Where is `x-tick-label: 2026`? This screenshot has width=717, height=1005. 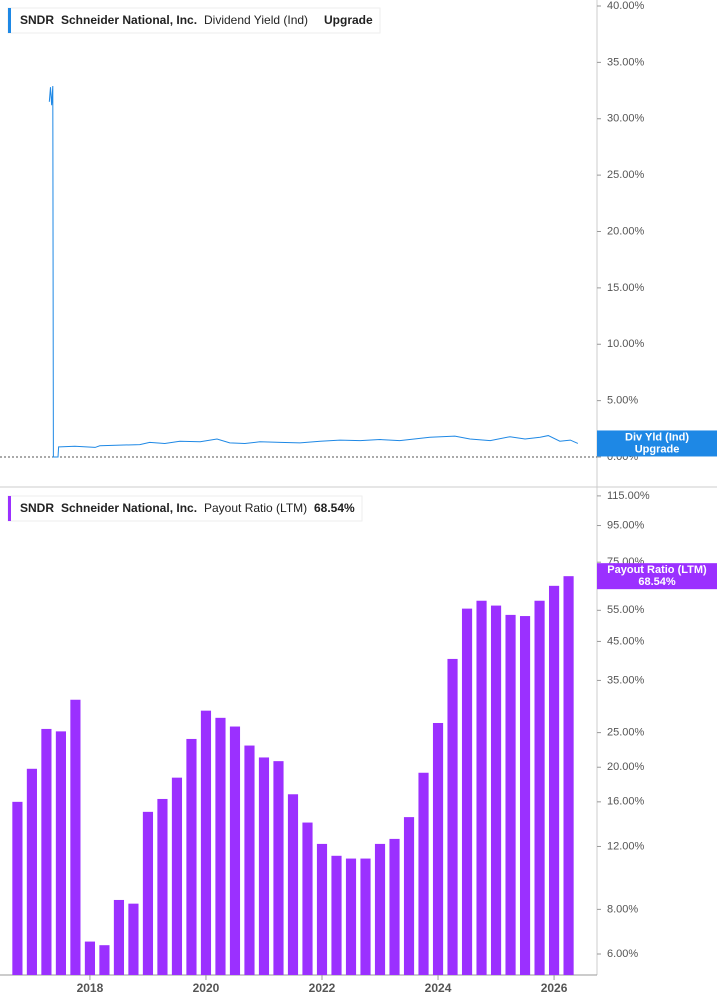
x-tick-label: 2026 is located at coordinates (554, 988).